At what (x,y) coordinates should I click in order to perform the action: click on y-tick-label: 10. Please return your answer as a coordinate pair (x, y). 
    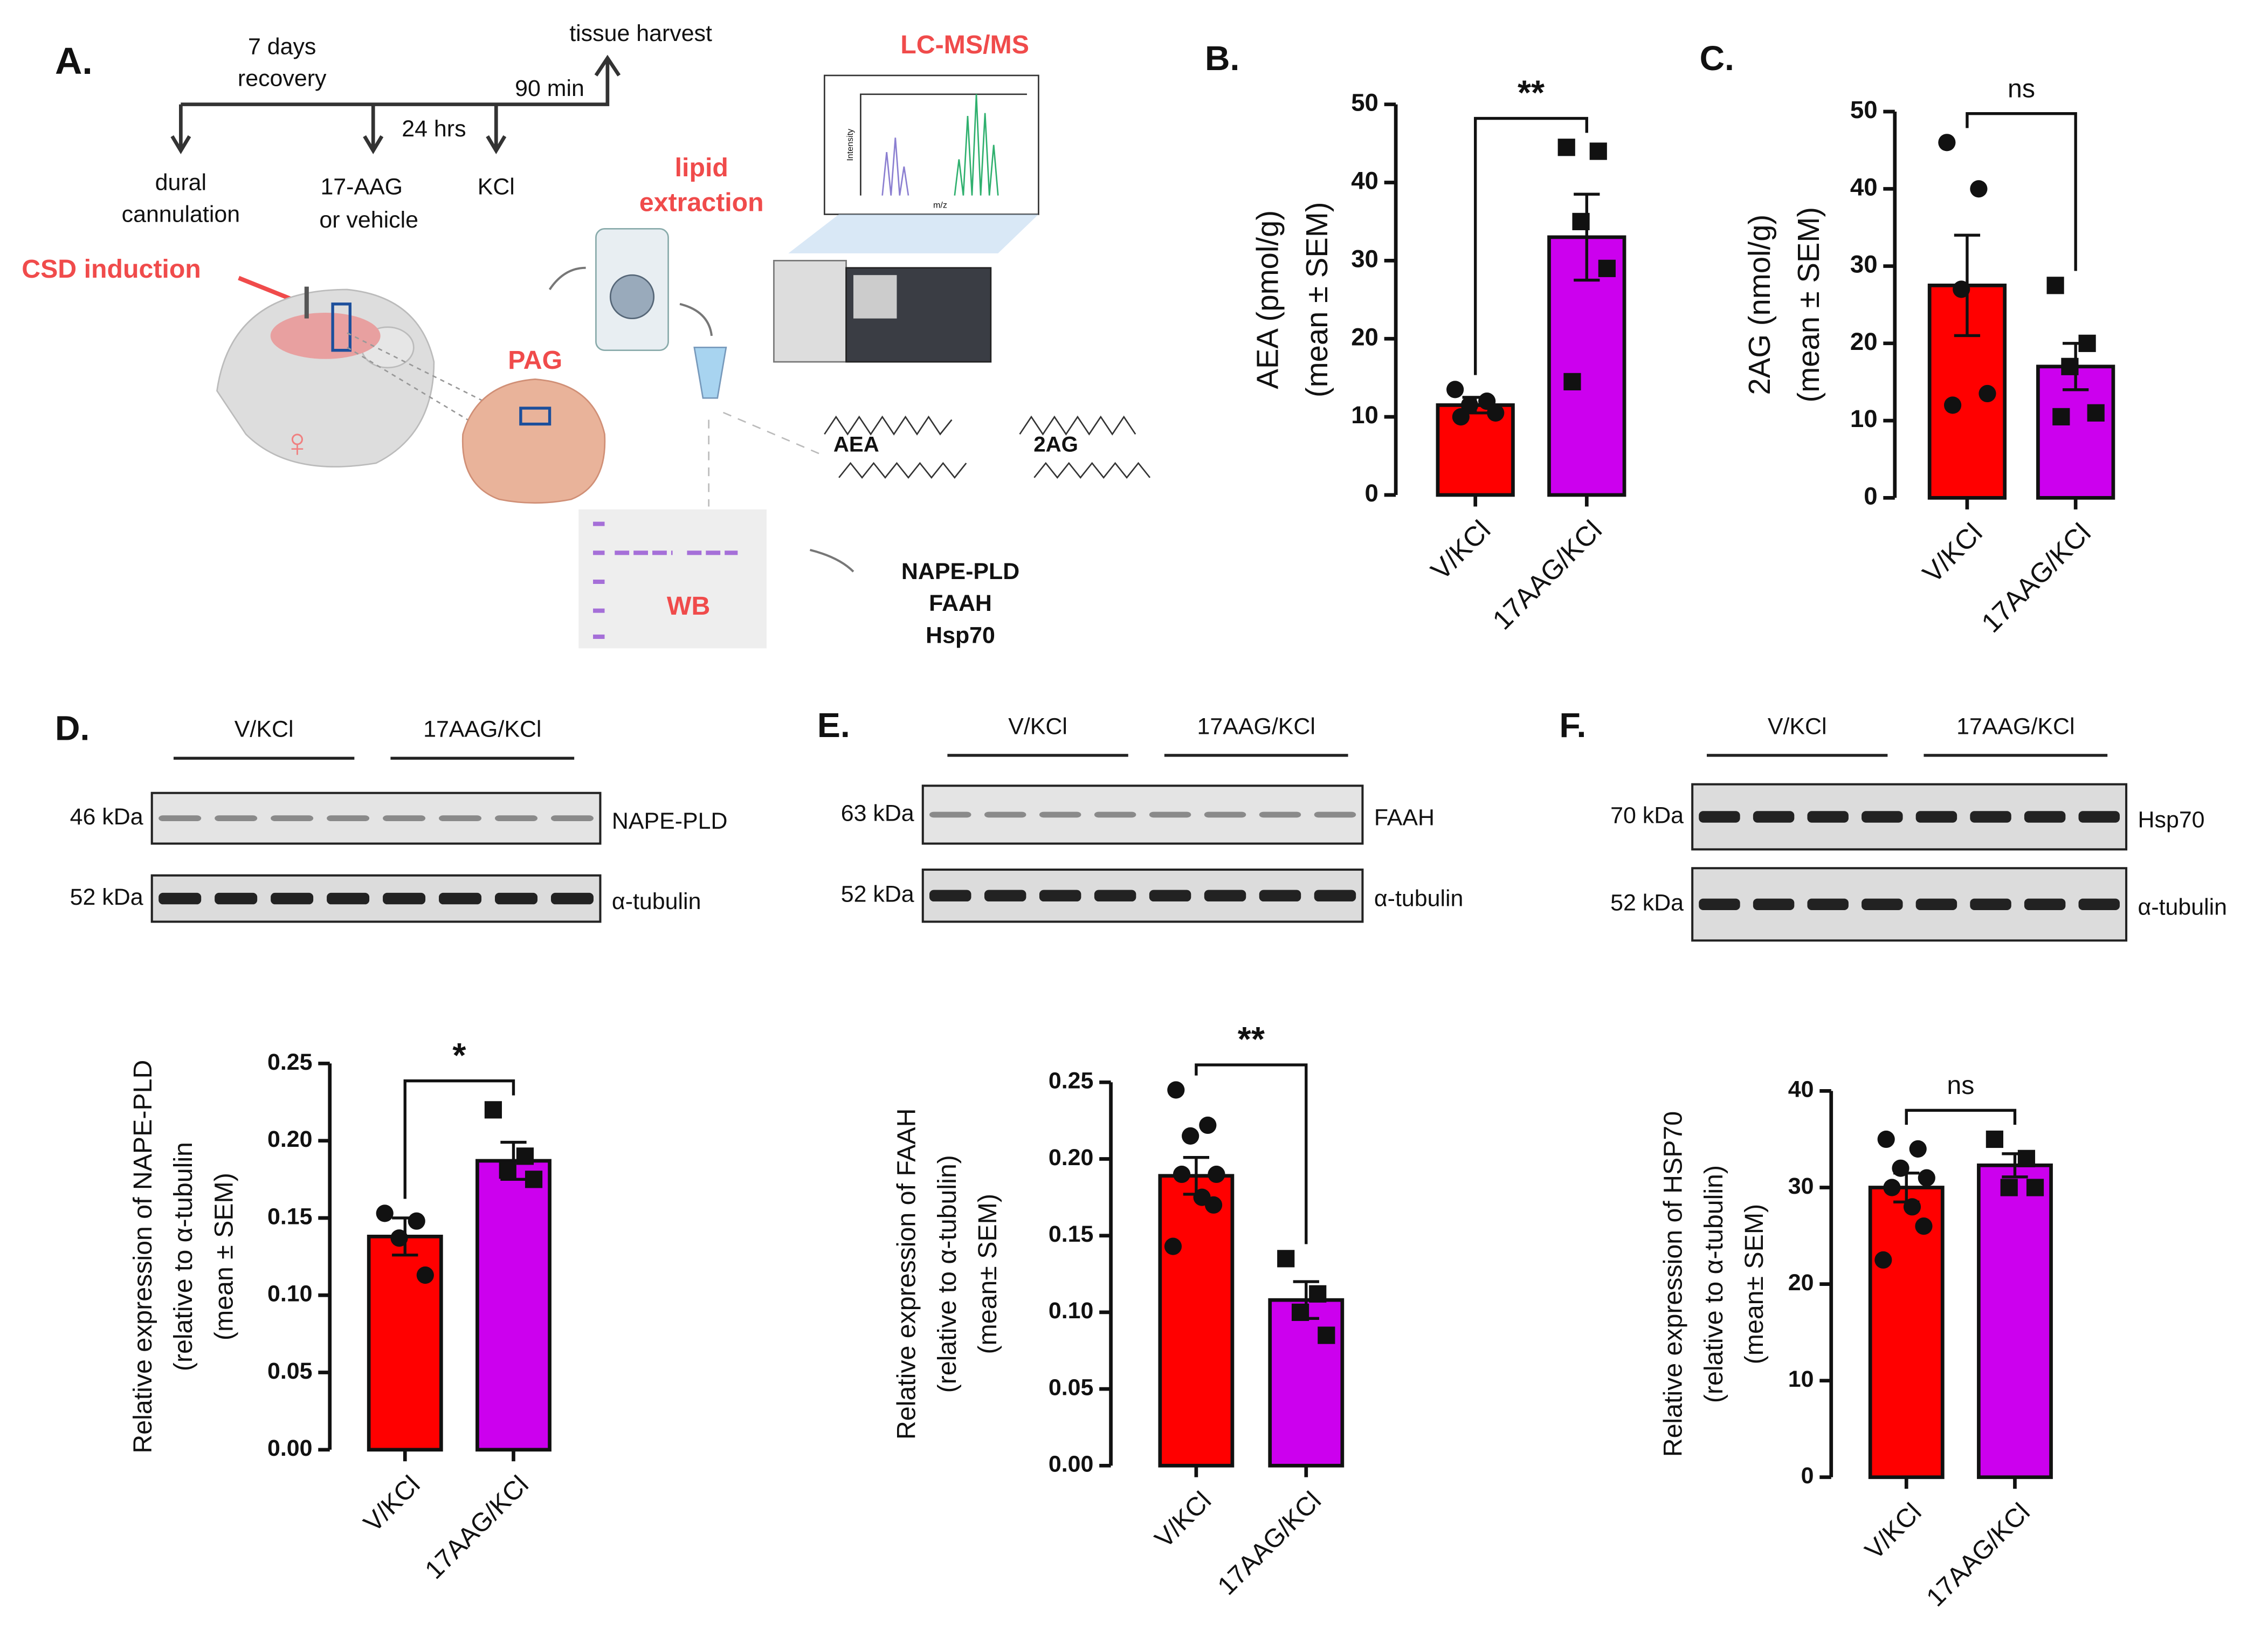
    Looking at the image, I should click on (1801, 1379).